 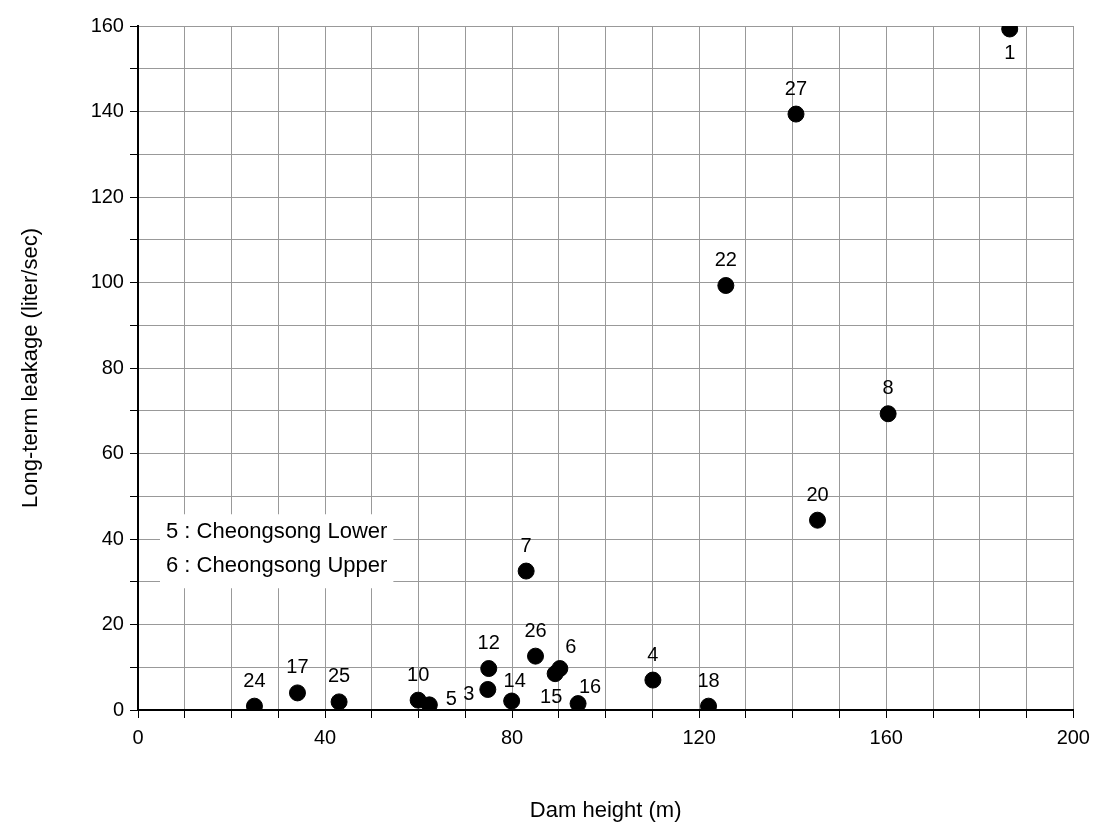 I want to click on annotation: 22, so click(x=725, y=259).